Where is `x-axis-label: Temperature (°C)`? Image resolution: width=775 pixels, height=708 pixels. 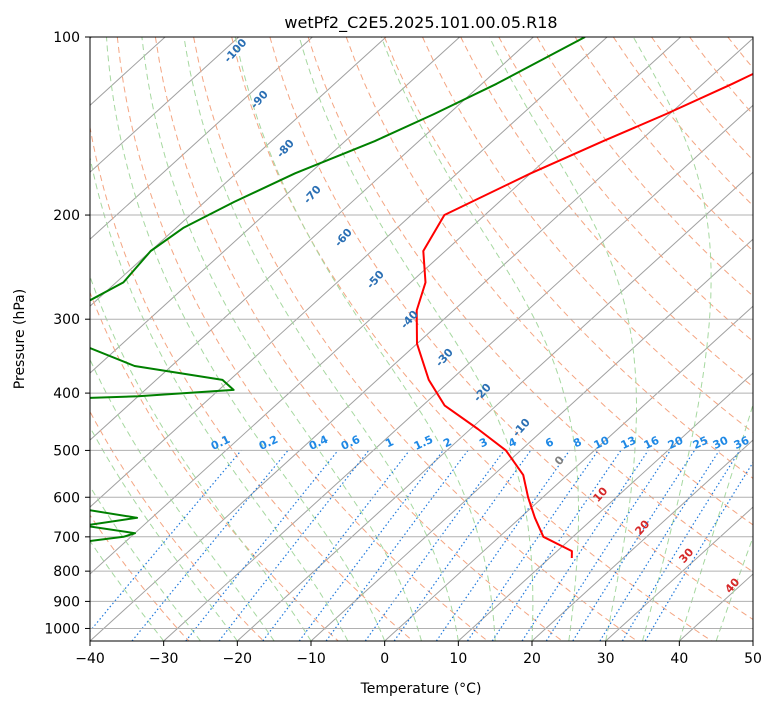 x-axis-label: Temperature (°C) is located at coordinates (421, 689).